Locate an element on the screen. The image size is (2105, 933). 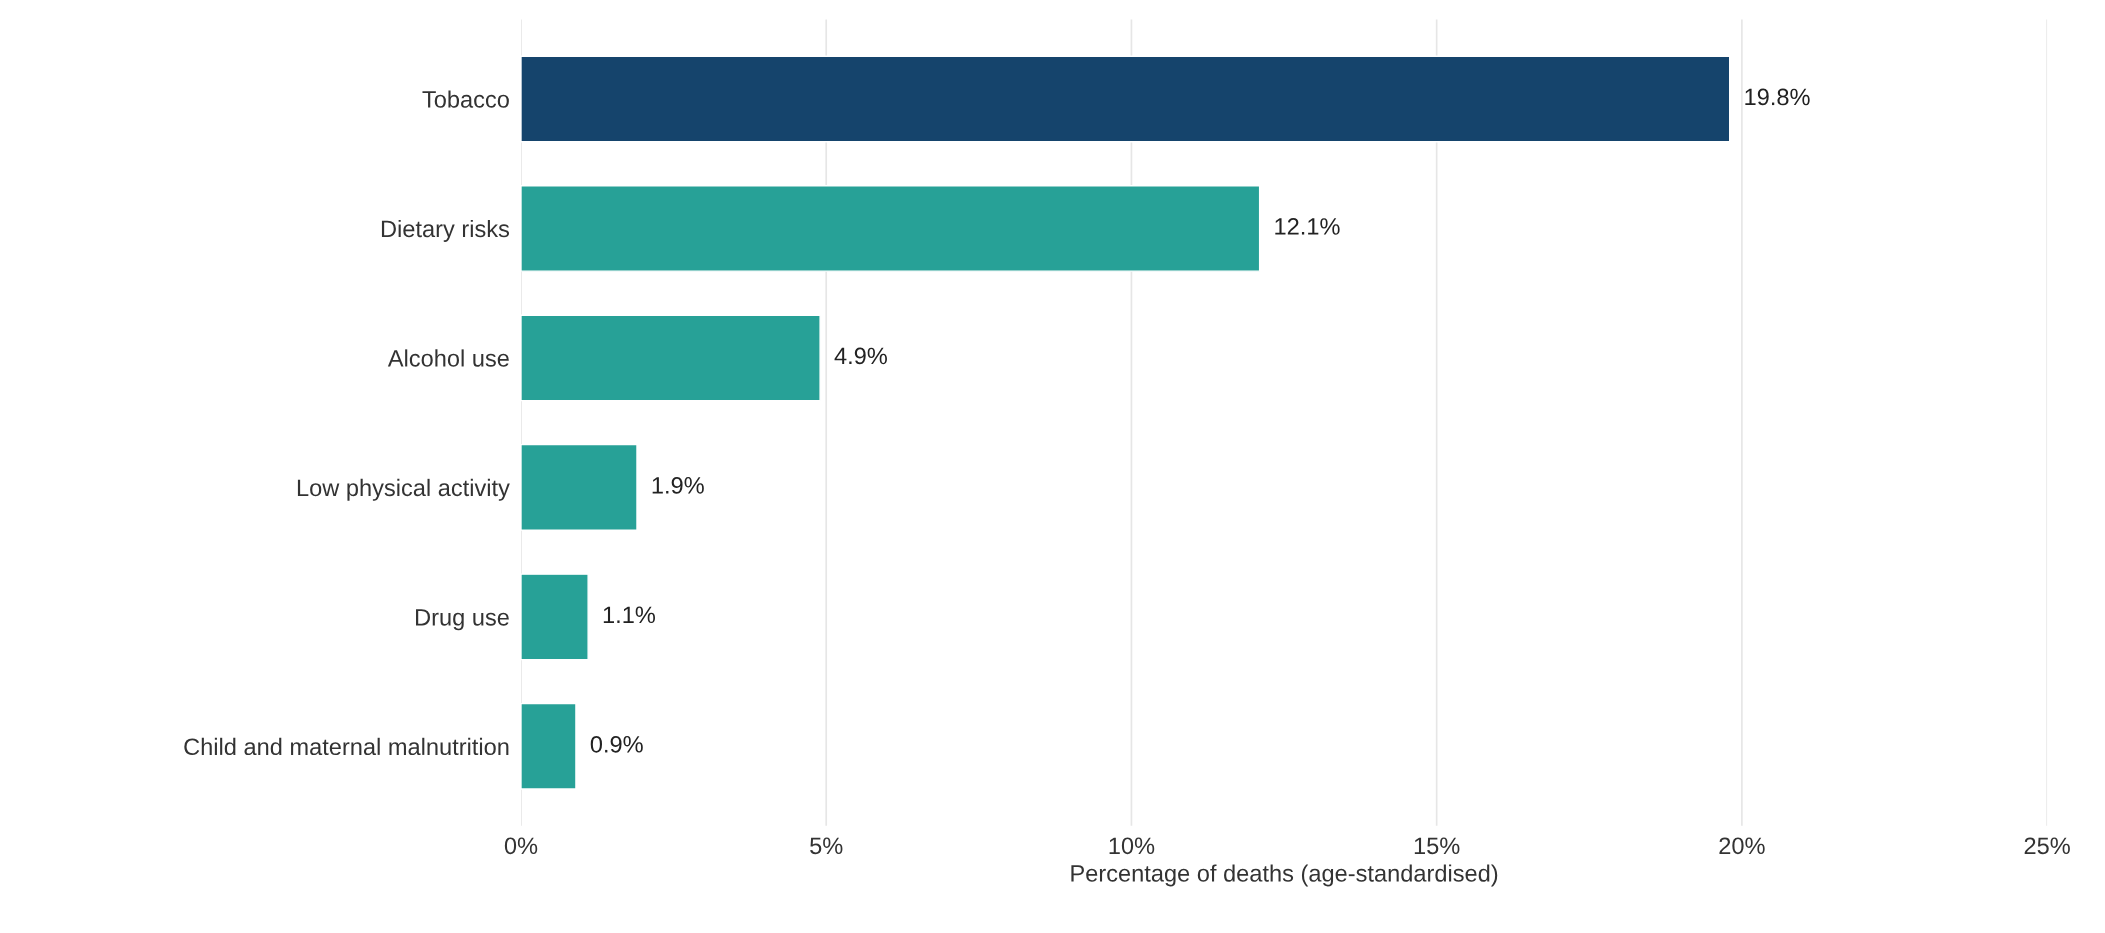
data-label: 4.9% is located at coordinates (860, 356).